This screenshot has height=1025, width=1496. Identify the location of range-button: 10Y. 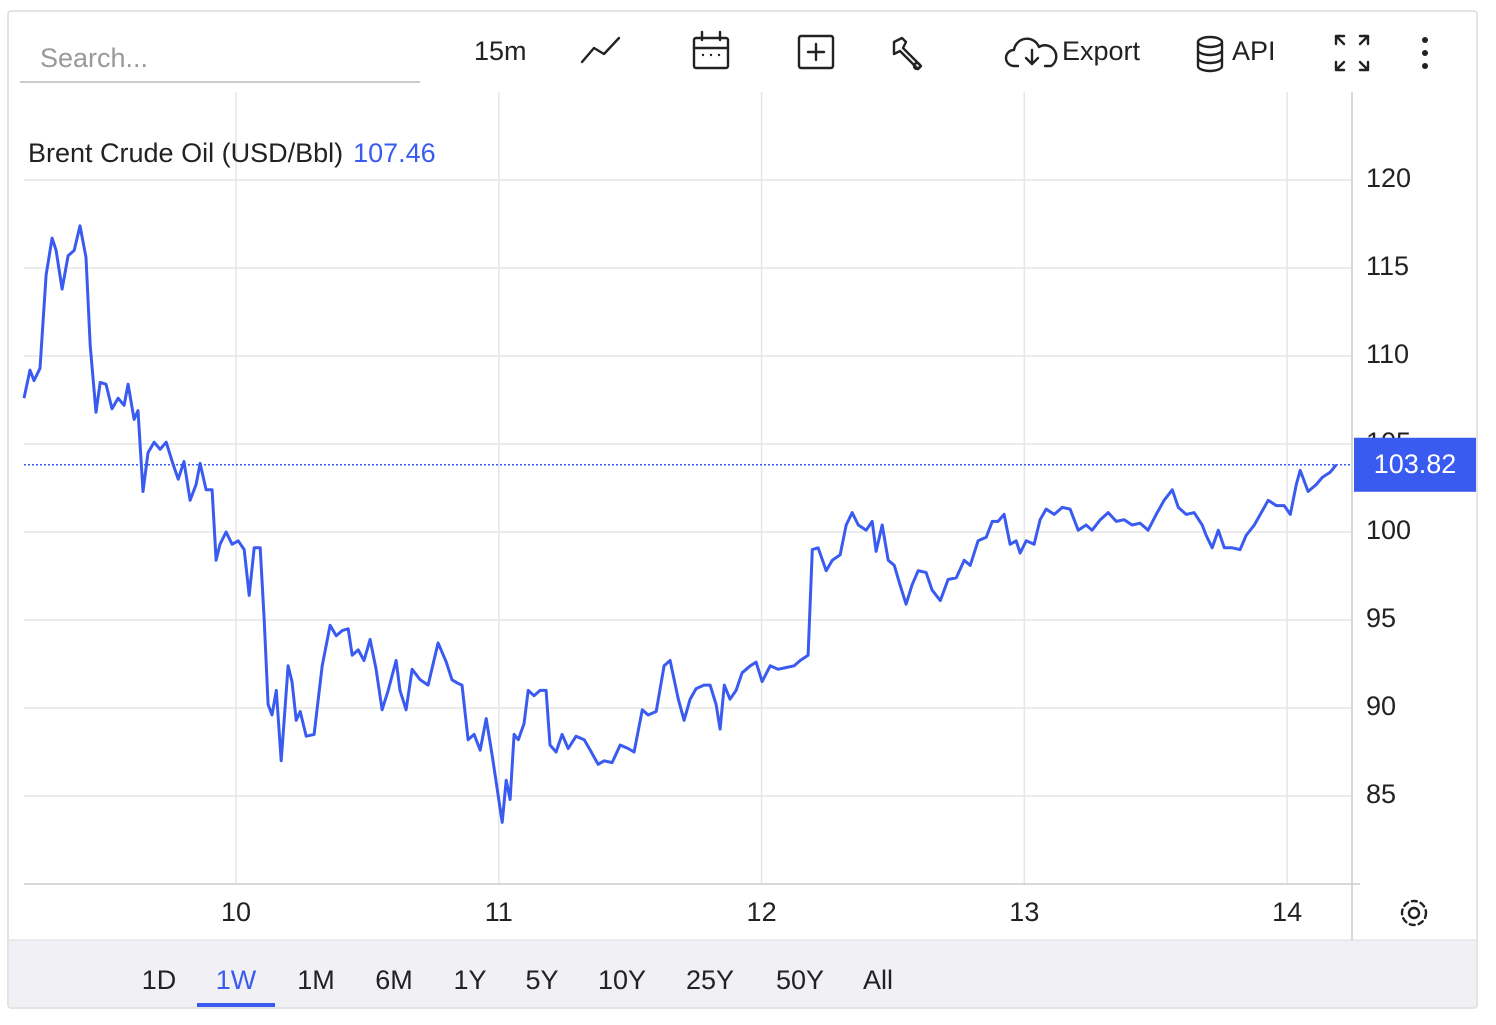
(622, 980).